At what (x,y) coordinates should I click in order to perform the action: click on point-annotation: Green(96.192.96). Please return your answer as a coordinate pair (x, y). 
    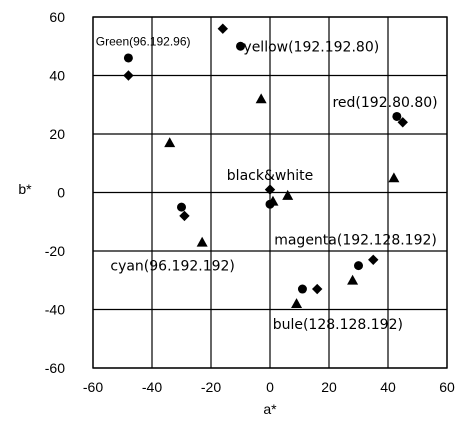
    Looking at the image, I should click on (143, 41).